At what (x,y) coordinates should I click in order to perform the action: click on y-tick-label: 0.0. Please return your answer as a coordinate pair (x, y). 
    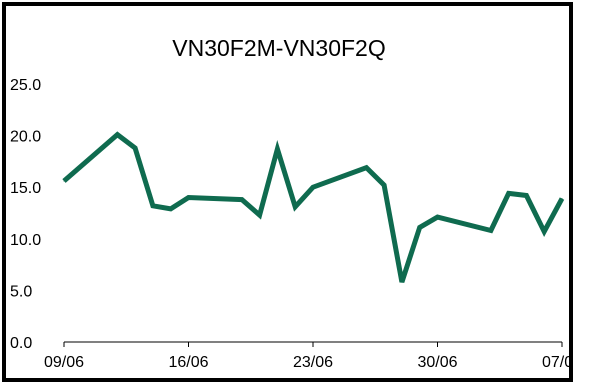
    Looking at the image, I should click on (21, 343).